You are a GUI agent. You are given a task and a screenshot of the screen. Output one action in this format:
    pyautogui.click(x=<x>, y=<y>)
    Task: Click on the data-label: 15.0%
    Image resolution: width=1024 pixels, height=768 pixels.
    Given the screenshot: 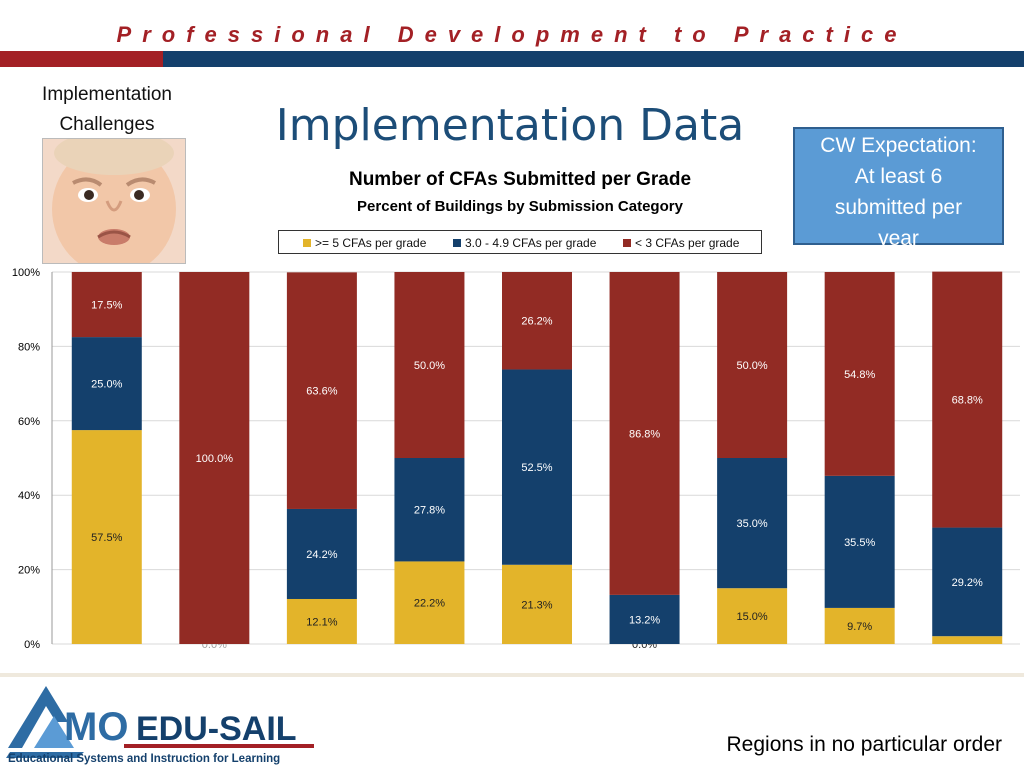 What is the action you would take?
    pyautogui.click(x=752, y=617)
    